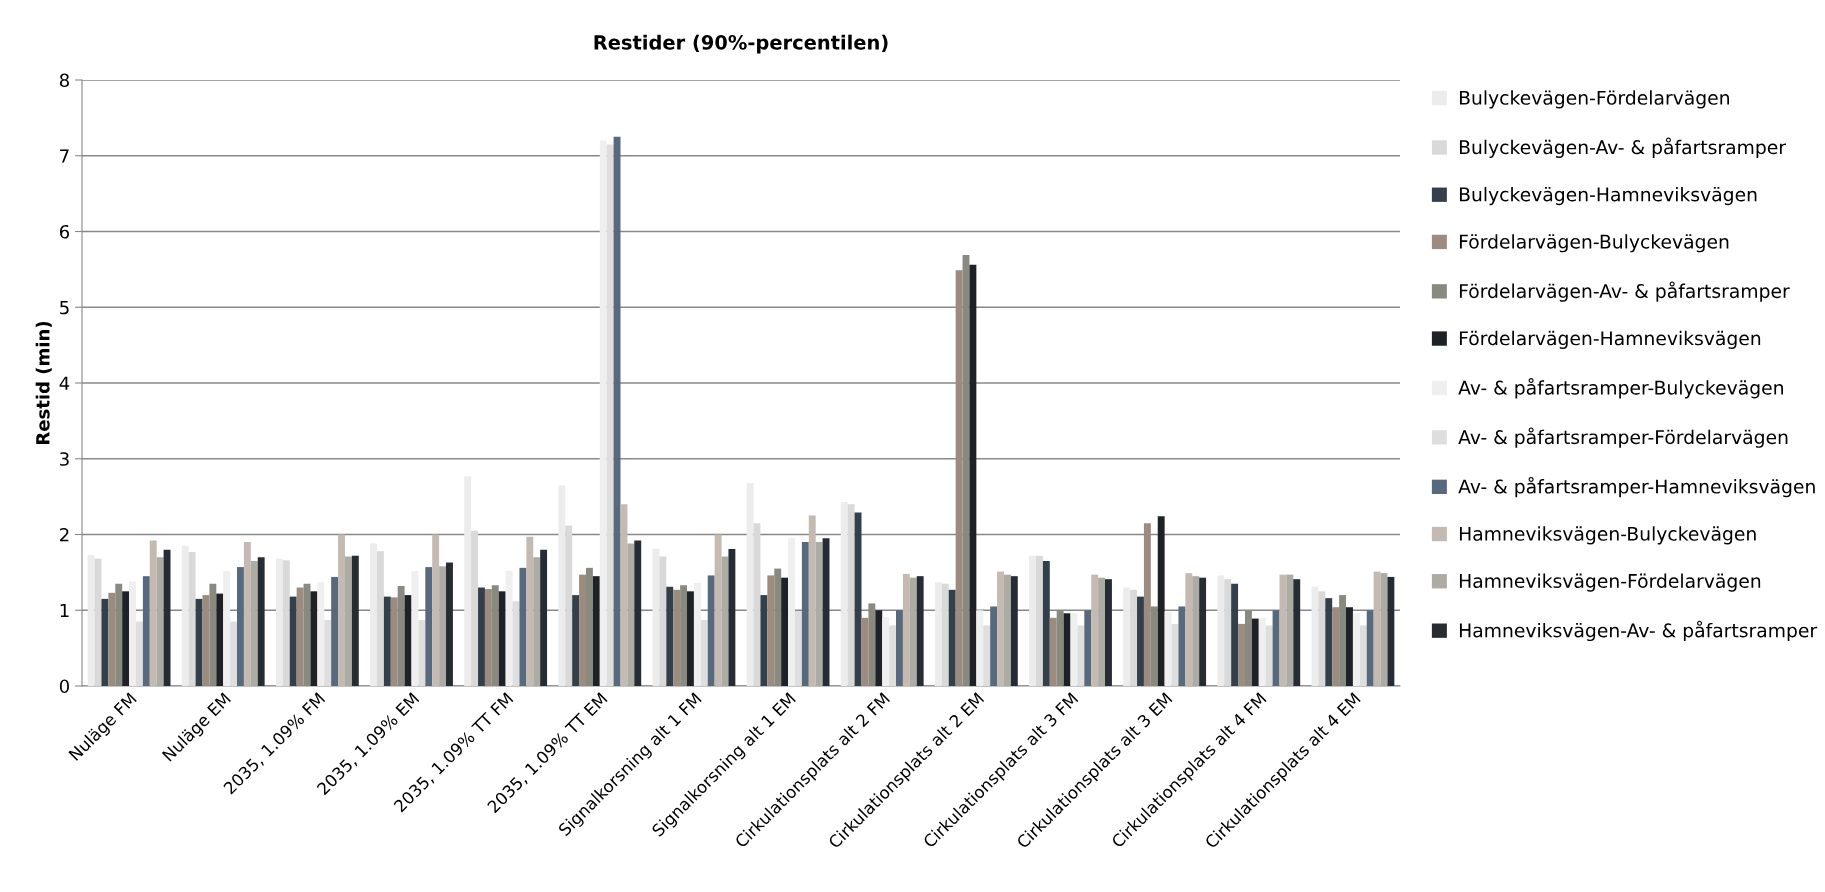  What do you see at coordinates (64, 156) in the screenshot?
I see `y-tick-label: 7` at bounding box center [64, 156].